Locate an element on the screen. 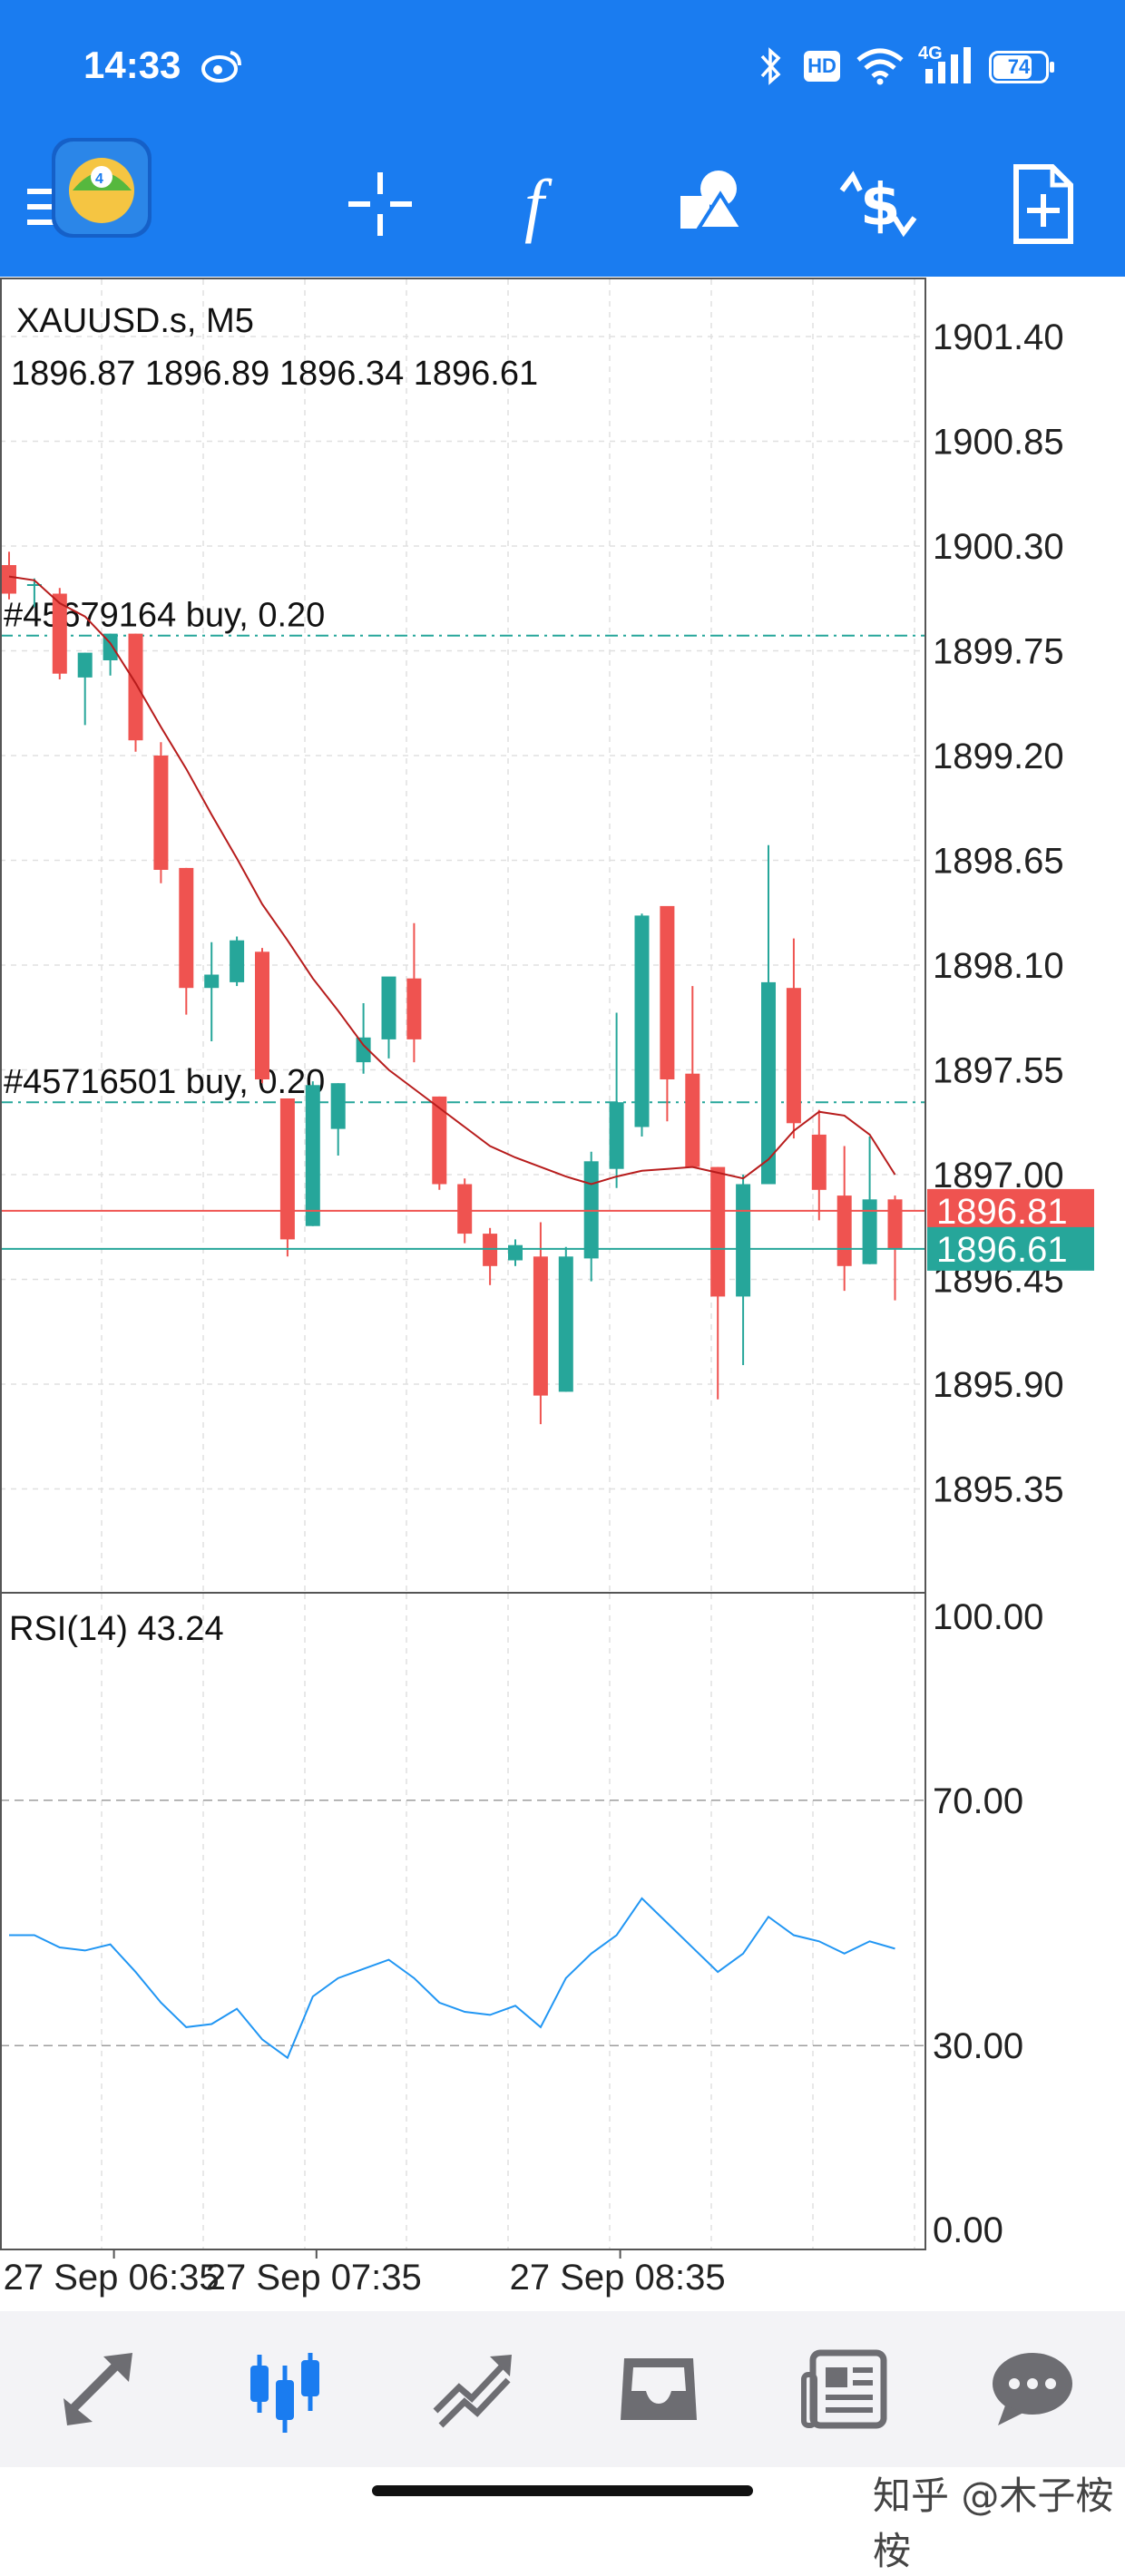  quotes-arrows-icon is located at coordinates (98, 2389).